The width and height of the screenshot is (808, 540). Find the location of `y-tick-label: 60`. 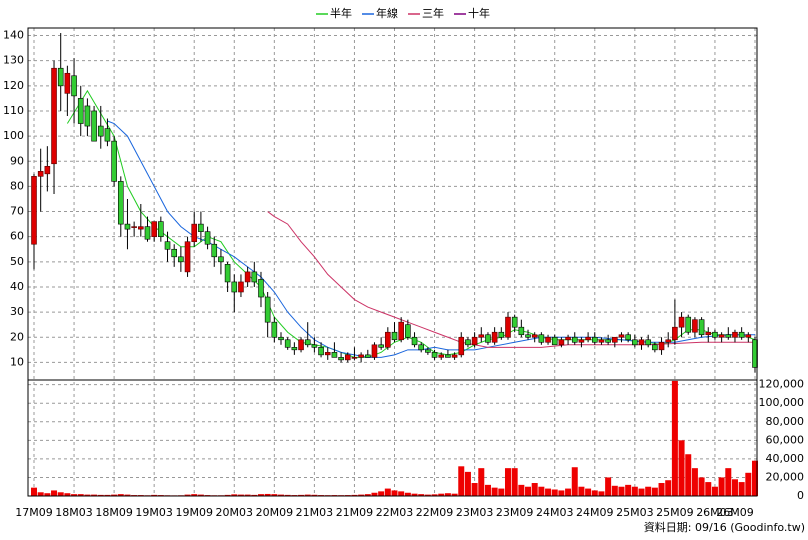

y-tick-label: 60 is located at coordinates (17, 236).